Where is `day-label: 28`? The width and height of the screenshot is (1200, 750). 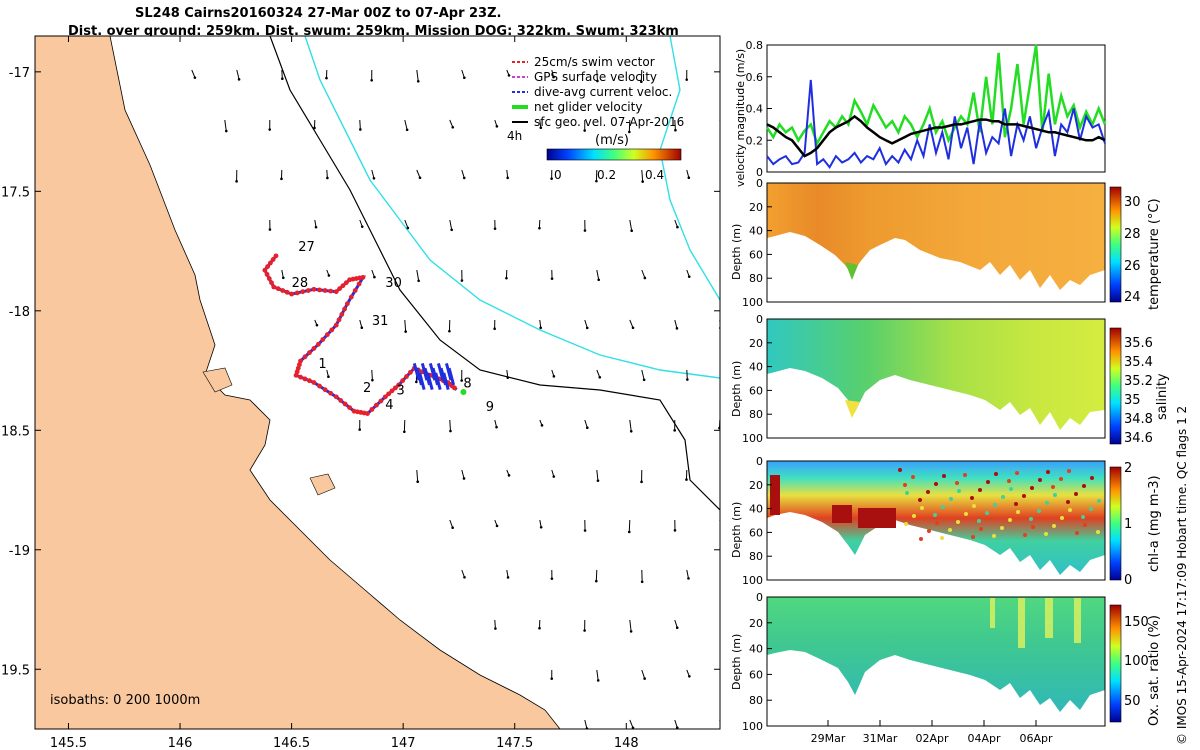
day-label: 28 is located at coordinates (300, 283).